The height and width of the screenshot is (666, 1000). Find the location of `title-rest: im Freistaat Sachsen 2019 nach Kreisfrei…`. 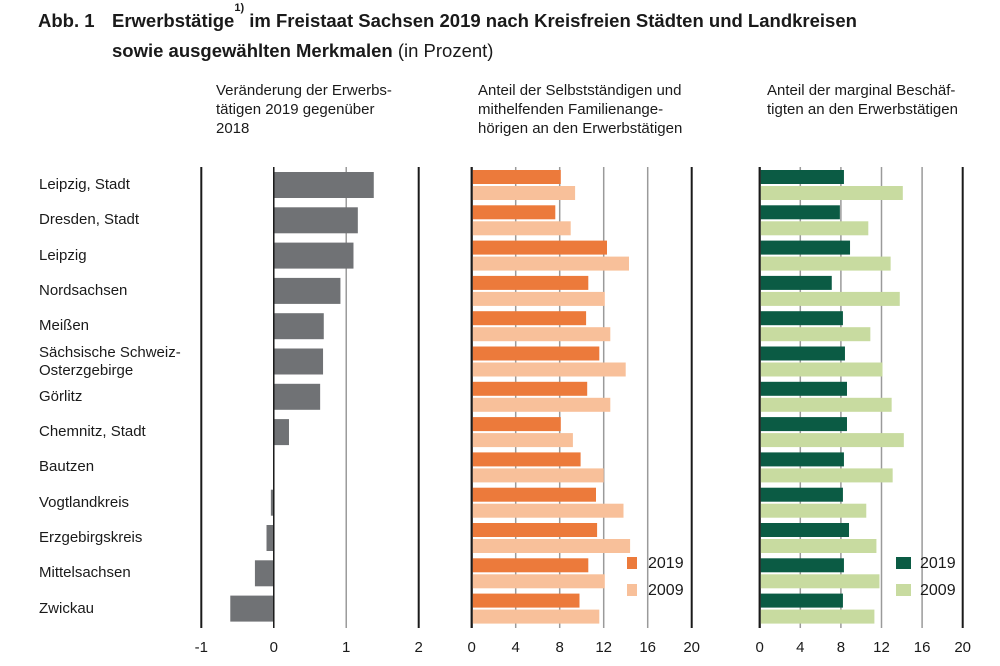

title-rest: im Freistaat Sachsen 2019 nach Kreisfrei… is located at coordinates (550, 20).